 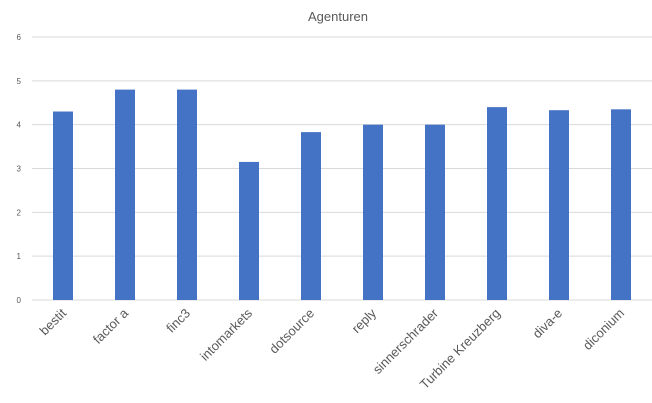 What do you see at coordinates (291, 331) in the screenshot?
I see `x-tick-label: dotsource` at bounding box center [291, 331].